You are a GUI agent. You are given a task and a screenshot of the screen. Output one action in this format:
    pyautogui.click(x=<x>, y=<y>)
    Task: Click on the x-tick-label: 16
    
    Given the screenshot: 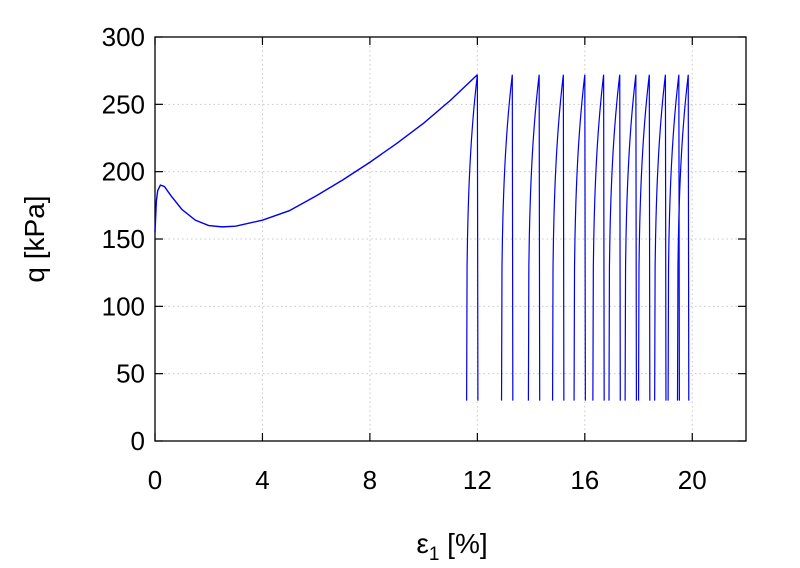 What is the action you would take?
    pyautogui.click(x=584, y=480)
    